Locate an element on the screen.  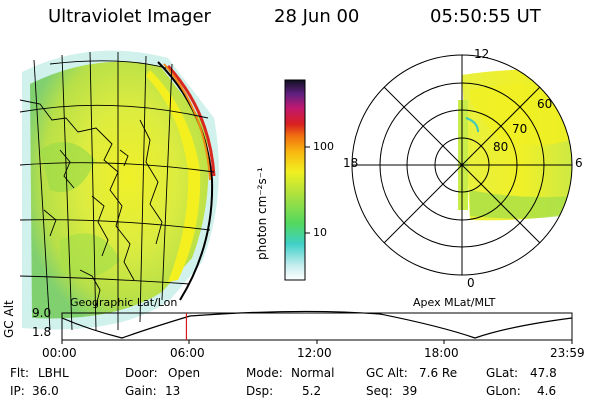
gain-label: Gain: is located at coordinates (141, 391).